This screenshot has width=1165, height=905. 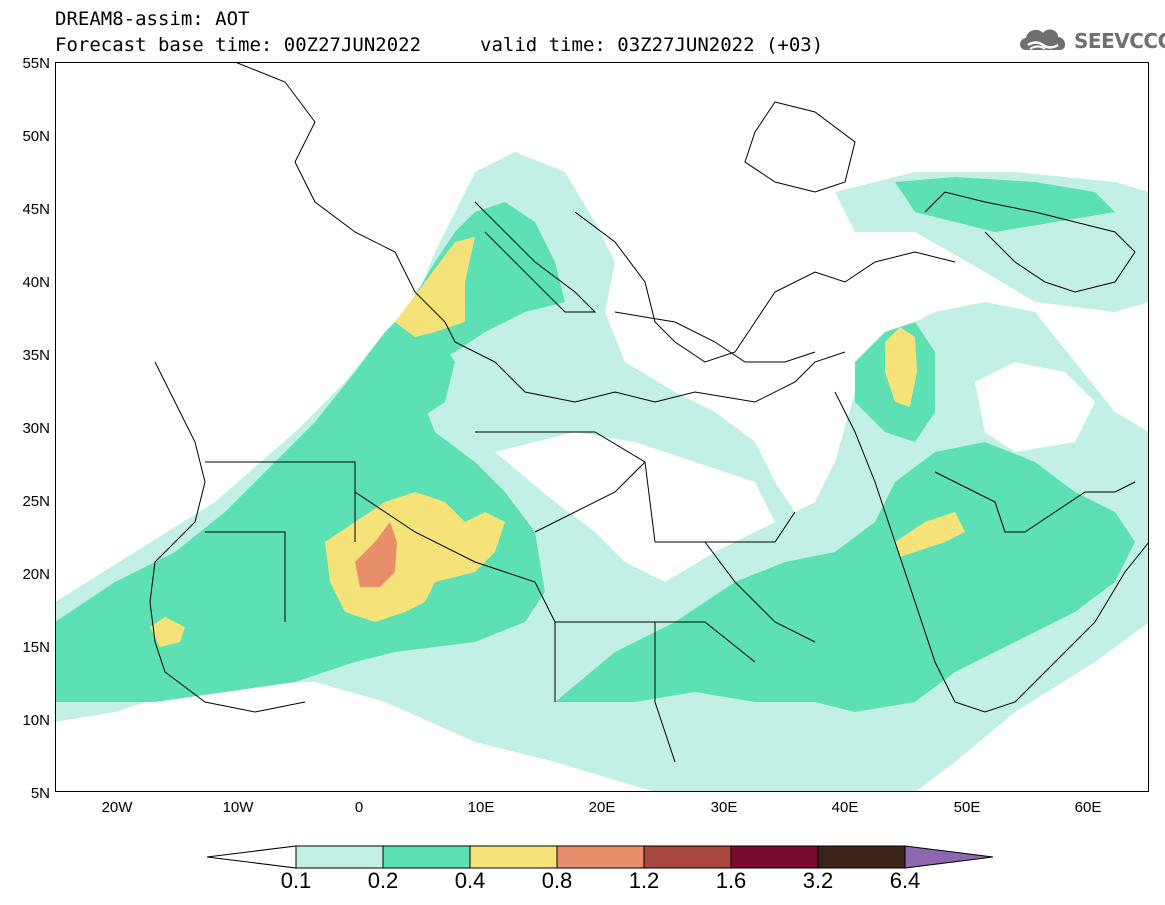 What do you see at coordinates (36, 63) in the screenshot?
I see `lat-tick: 55N` at bounding box center [36, 63].